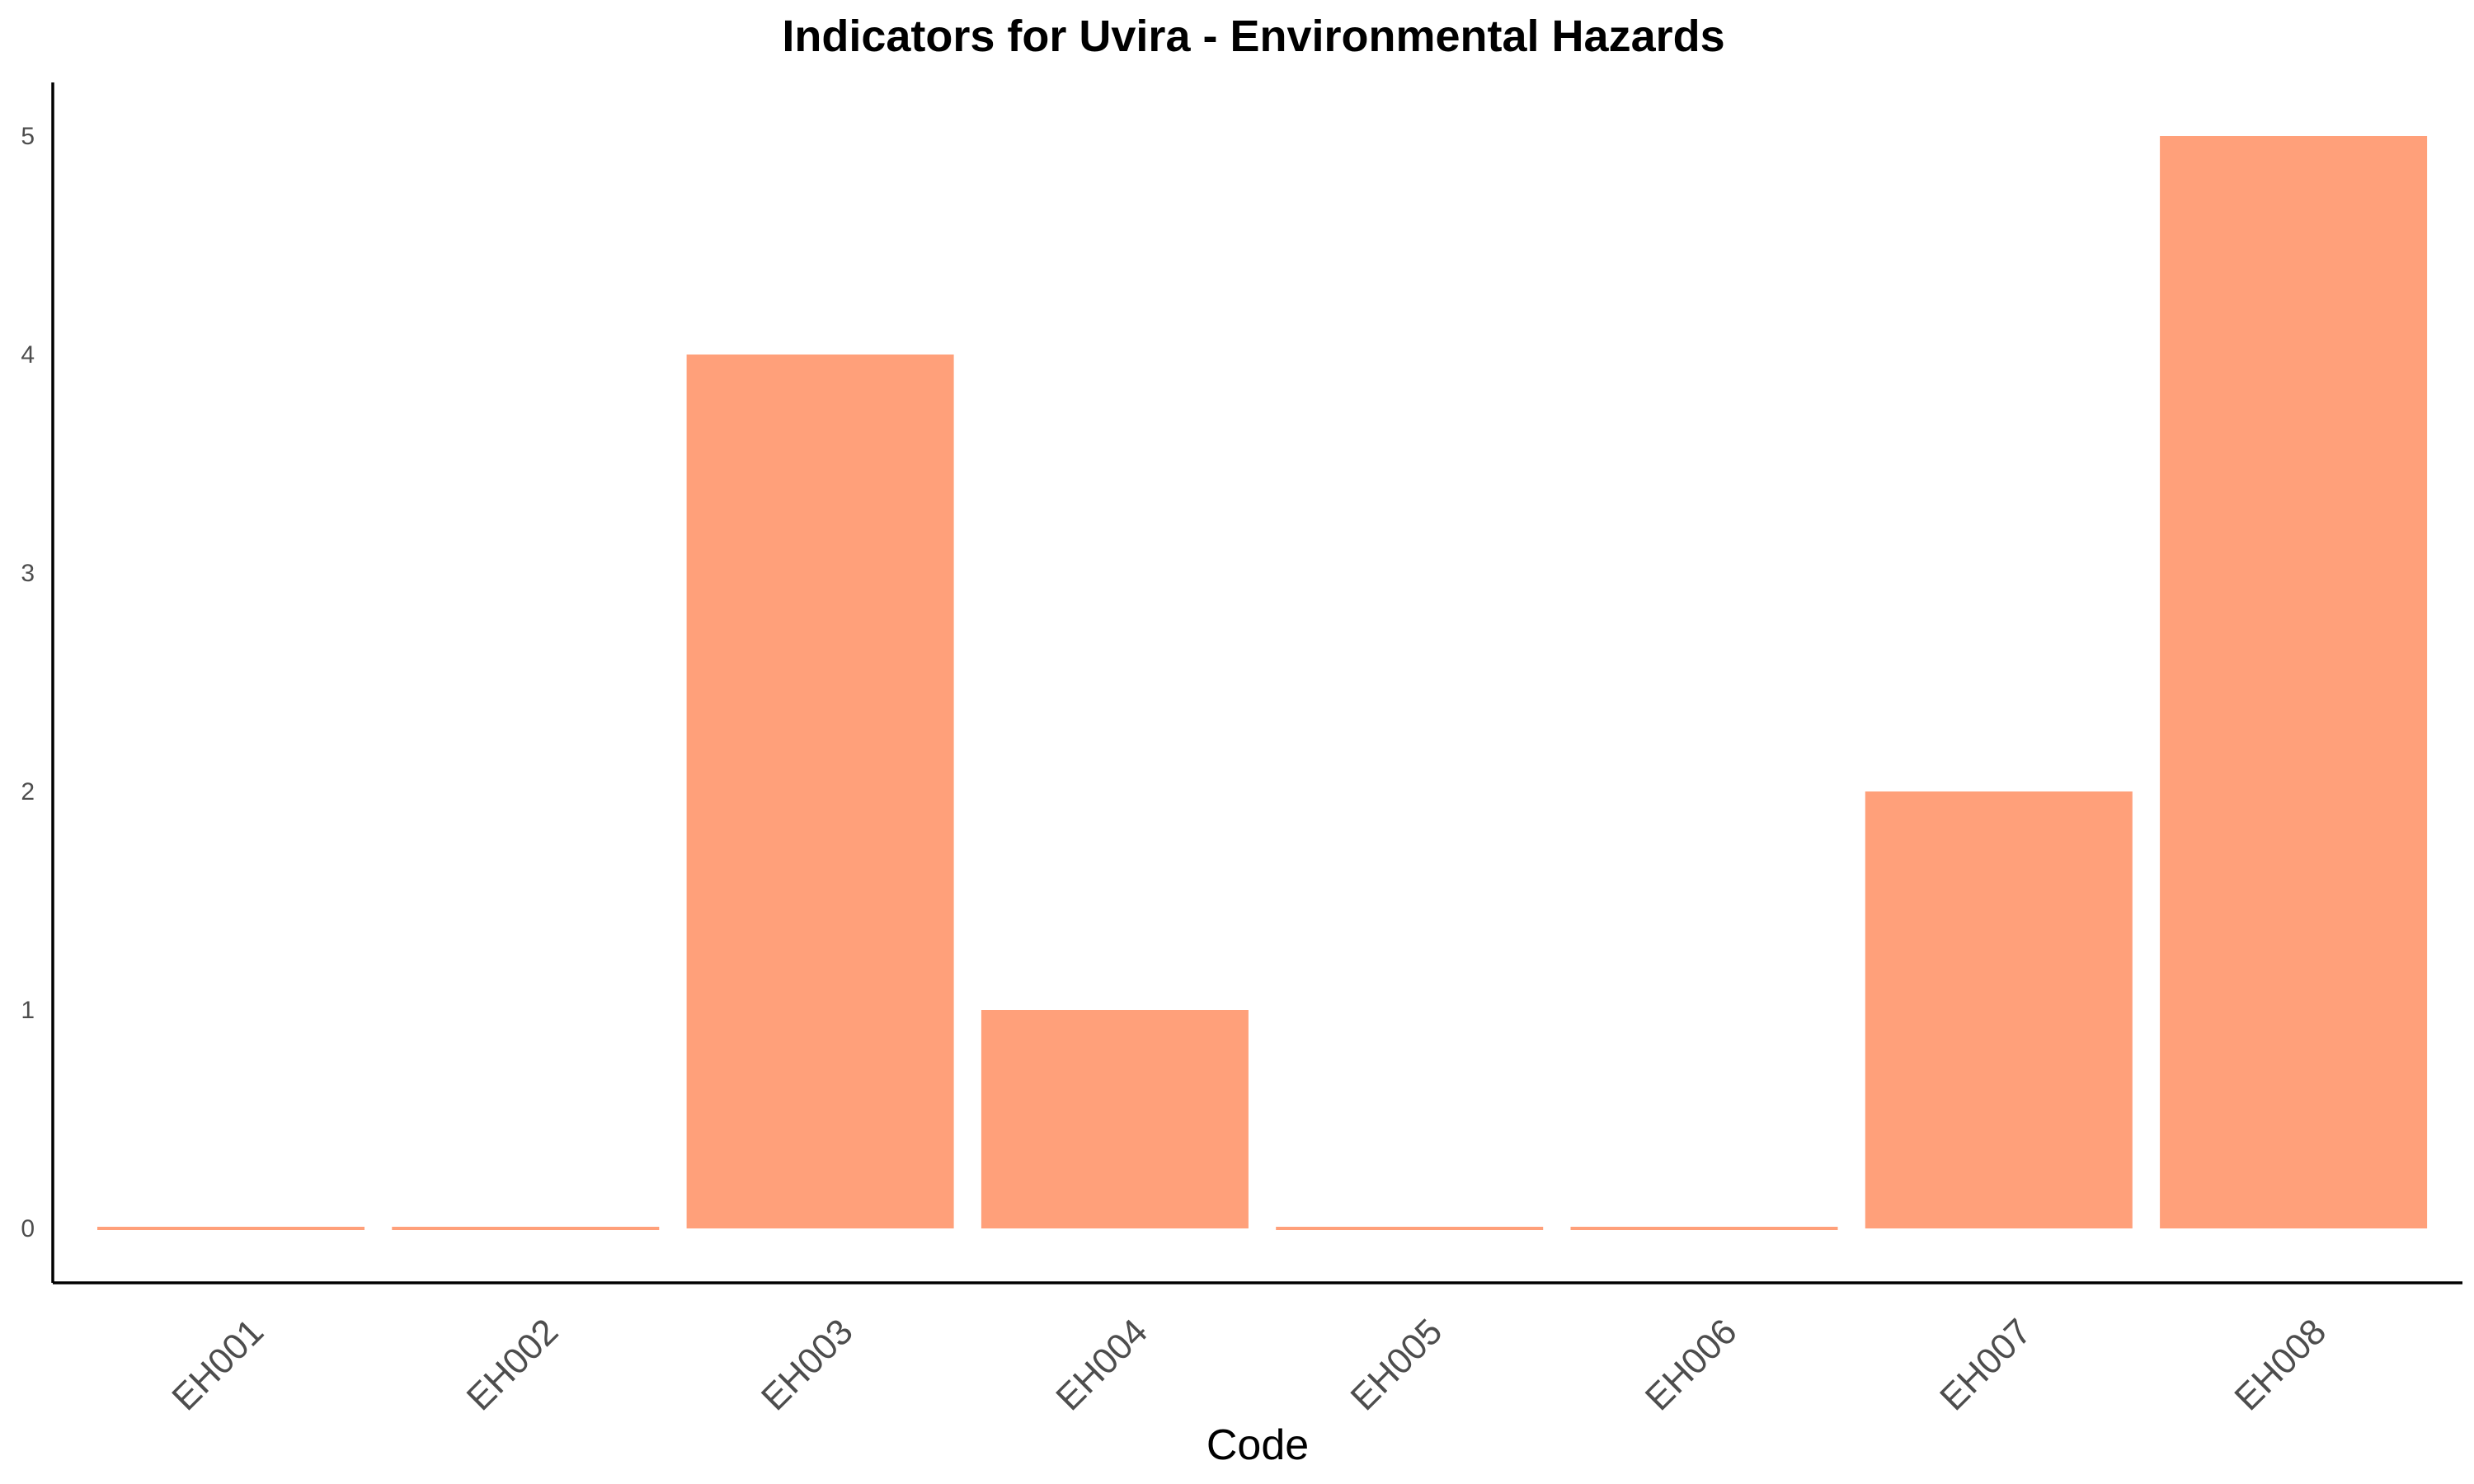  I want to click on x-tick-label-eh008: EH008, so click(2280, 1364).